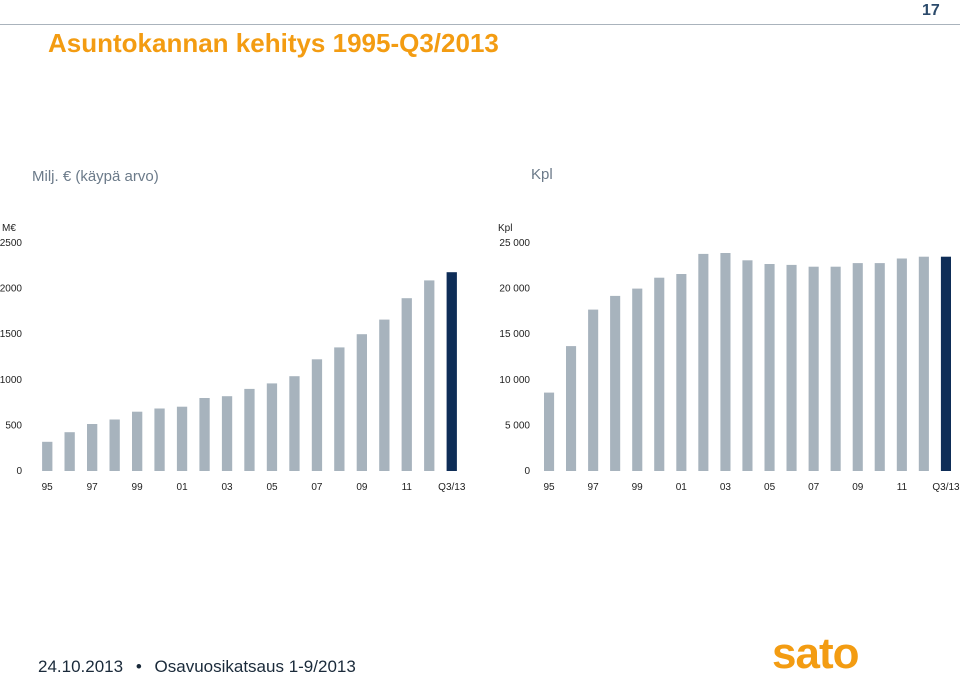 Image resolution: width=960 pixels, height=678 pixels. What do you see at coordinates (407, 487) in the screenshot?
I see `left-x-tick-label: 11` at bounding box center [407, 487].